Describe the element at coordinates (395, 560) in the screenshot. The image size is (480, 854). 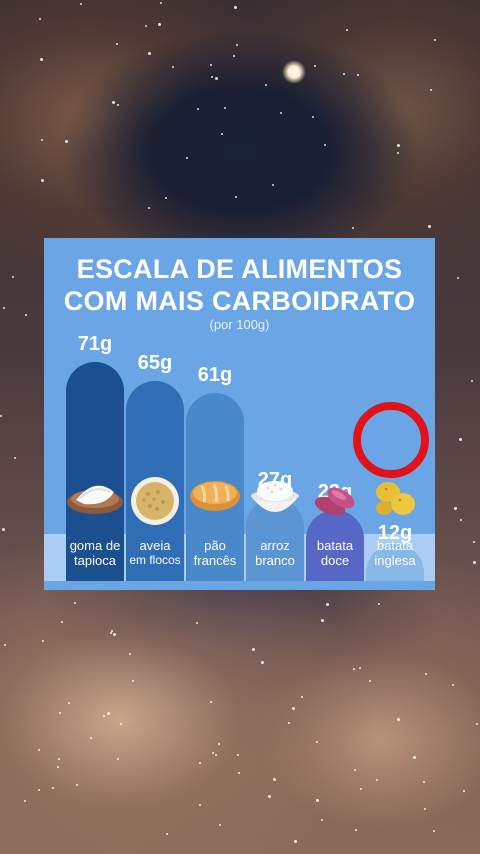
I see `category-label-line: inglesa` at that location.